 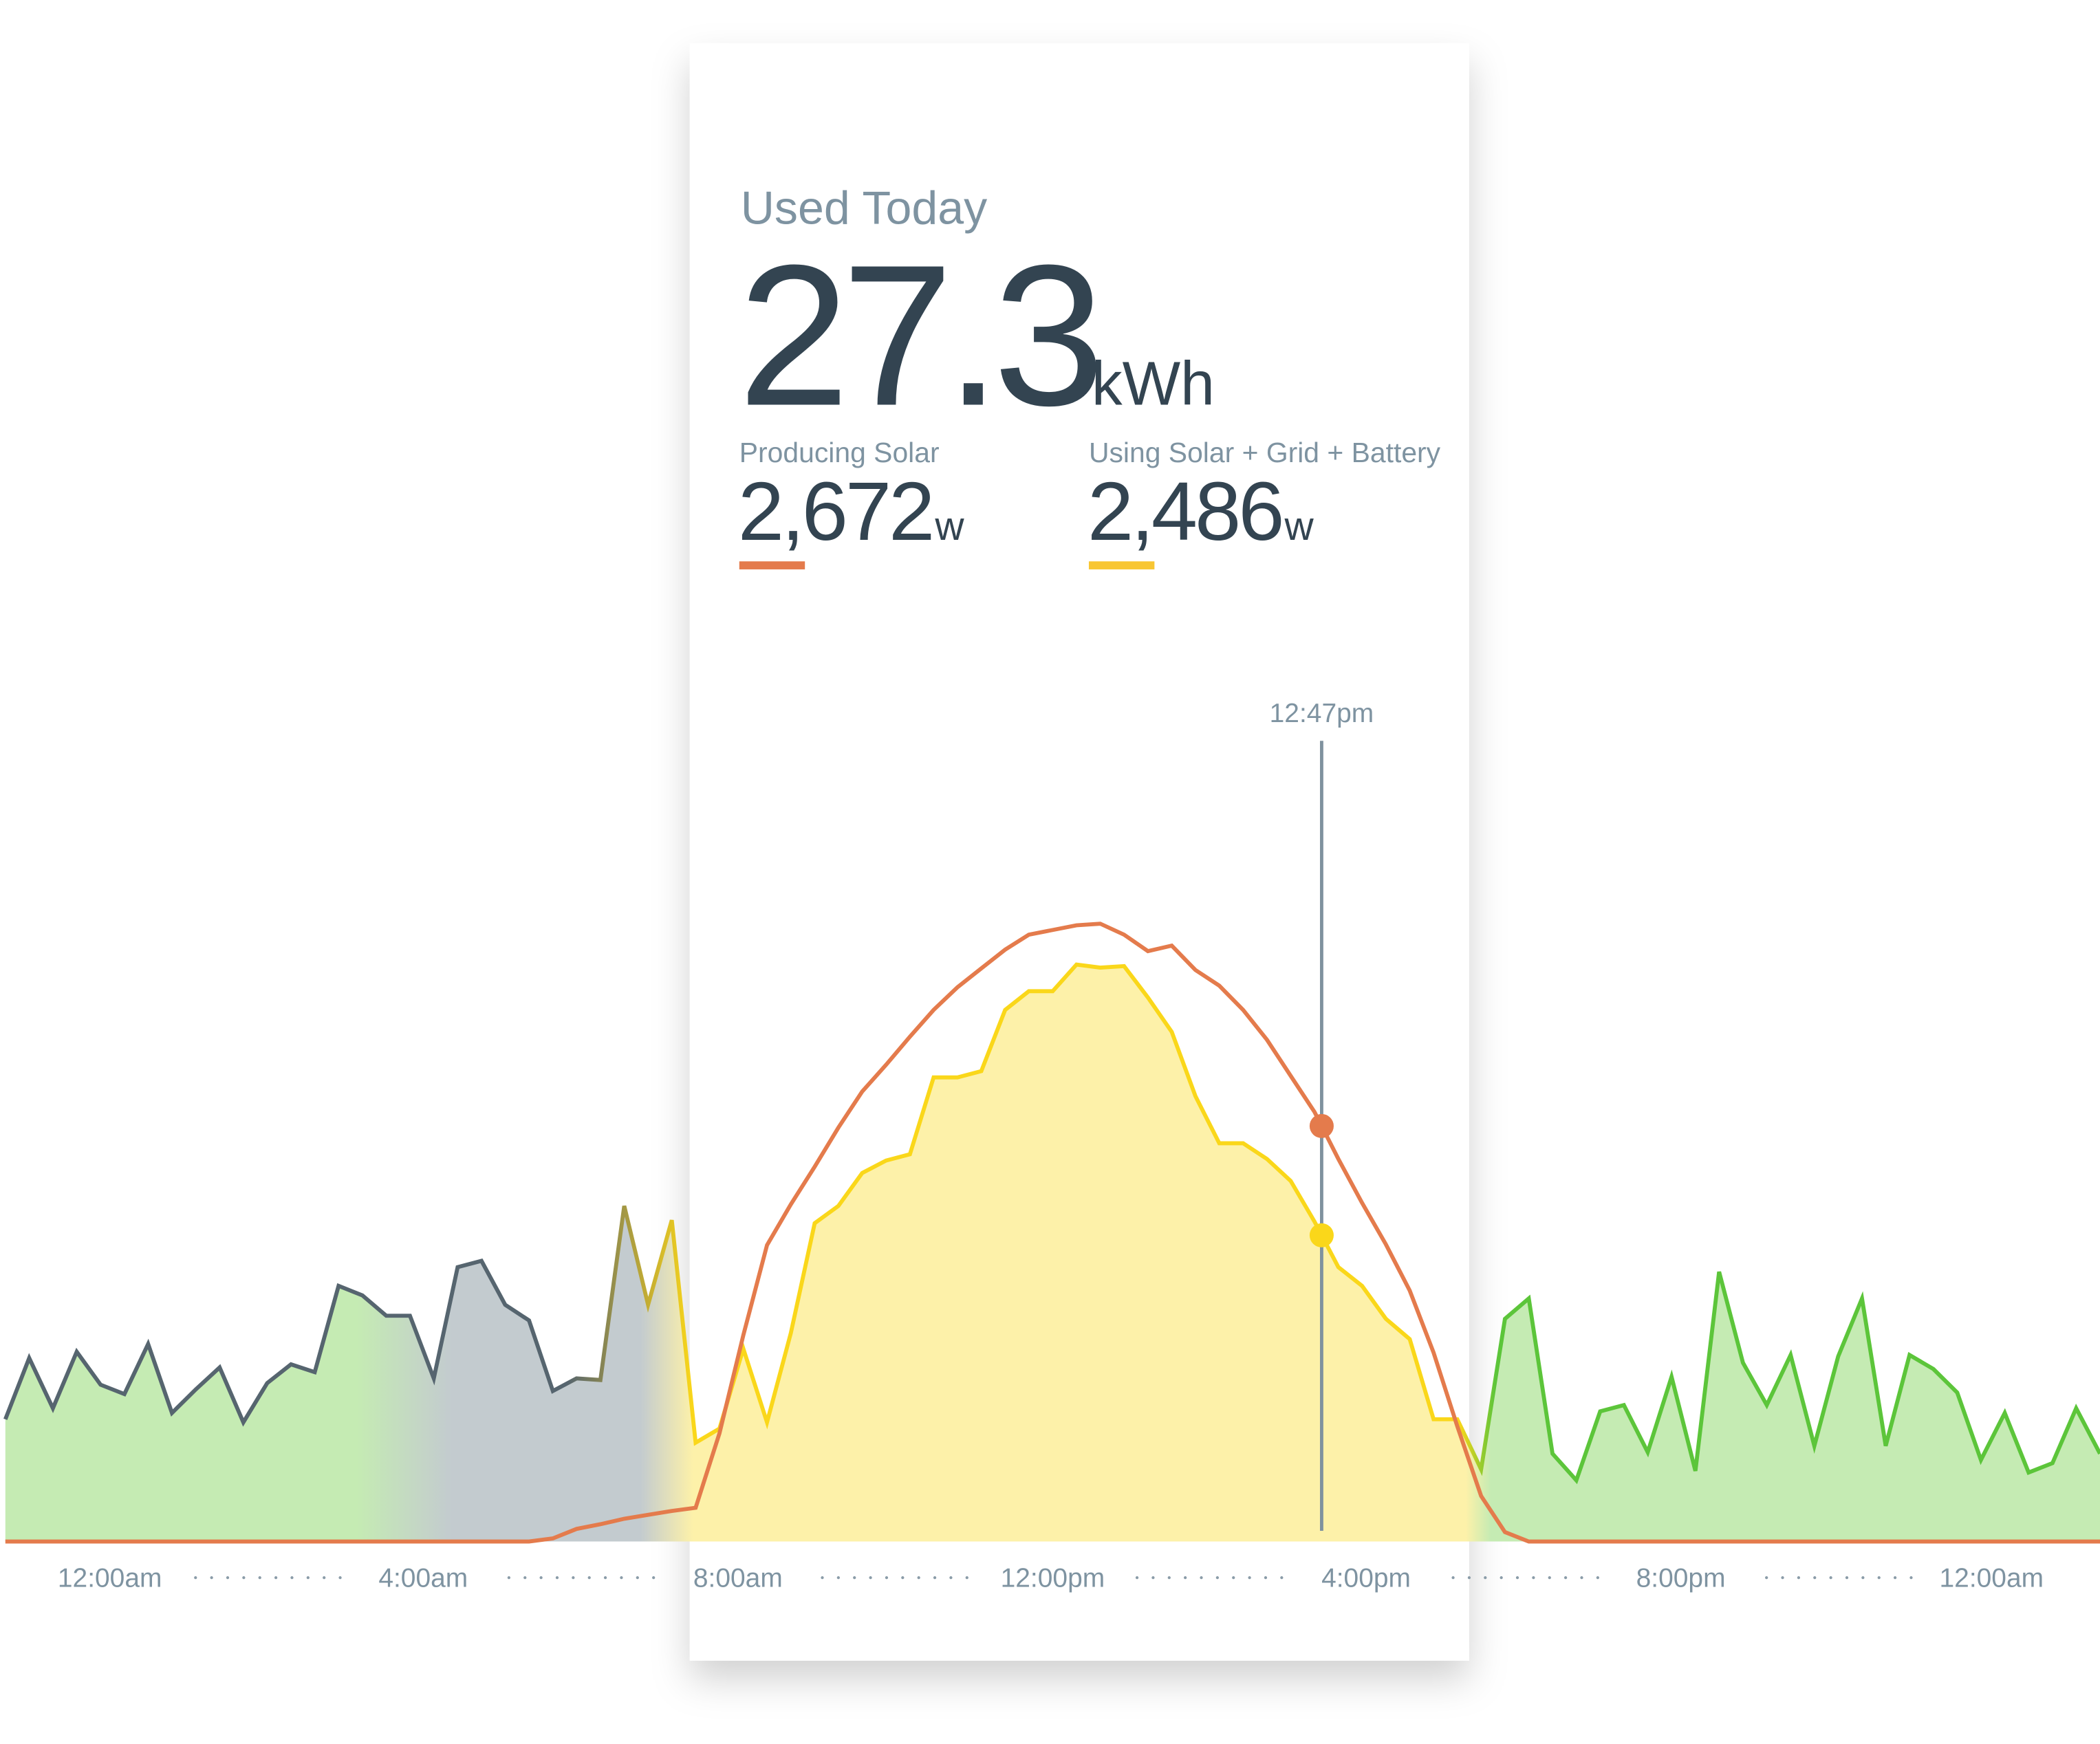 What do you see at coordinates (1153, 383) in the screenshot?
I see `total-unit: kWh` at bounding box center [1153, 383].